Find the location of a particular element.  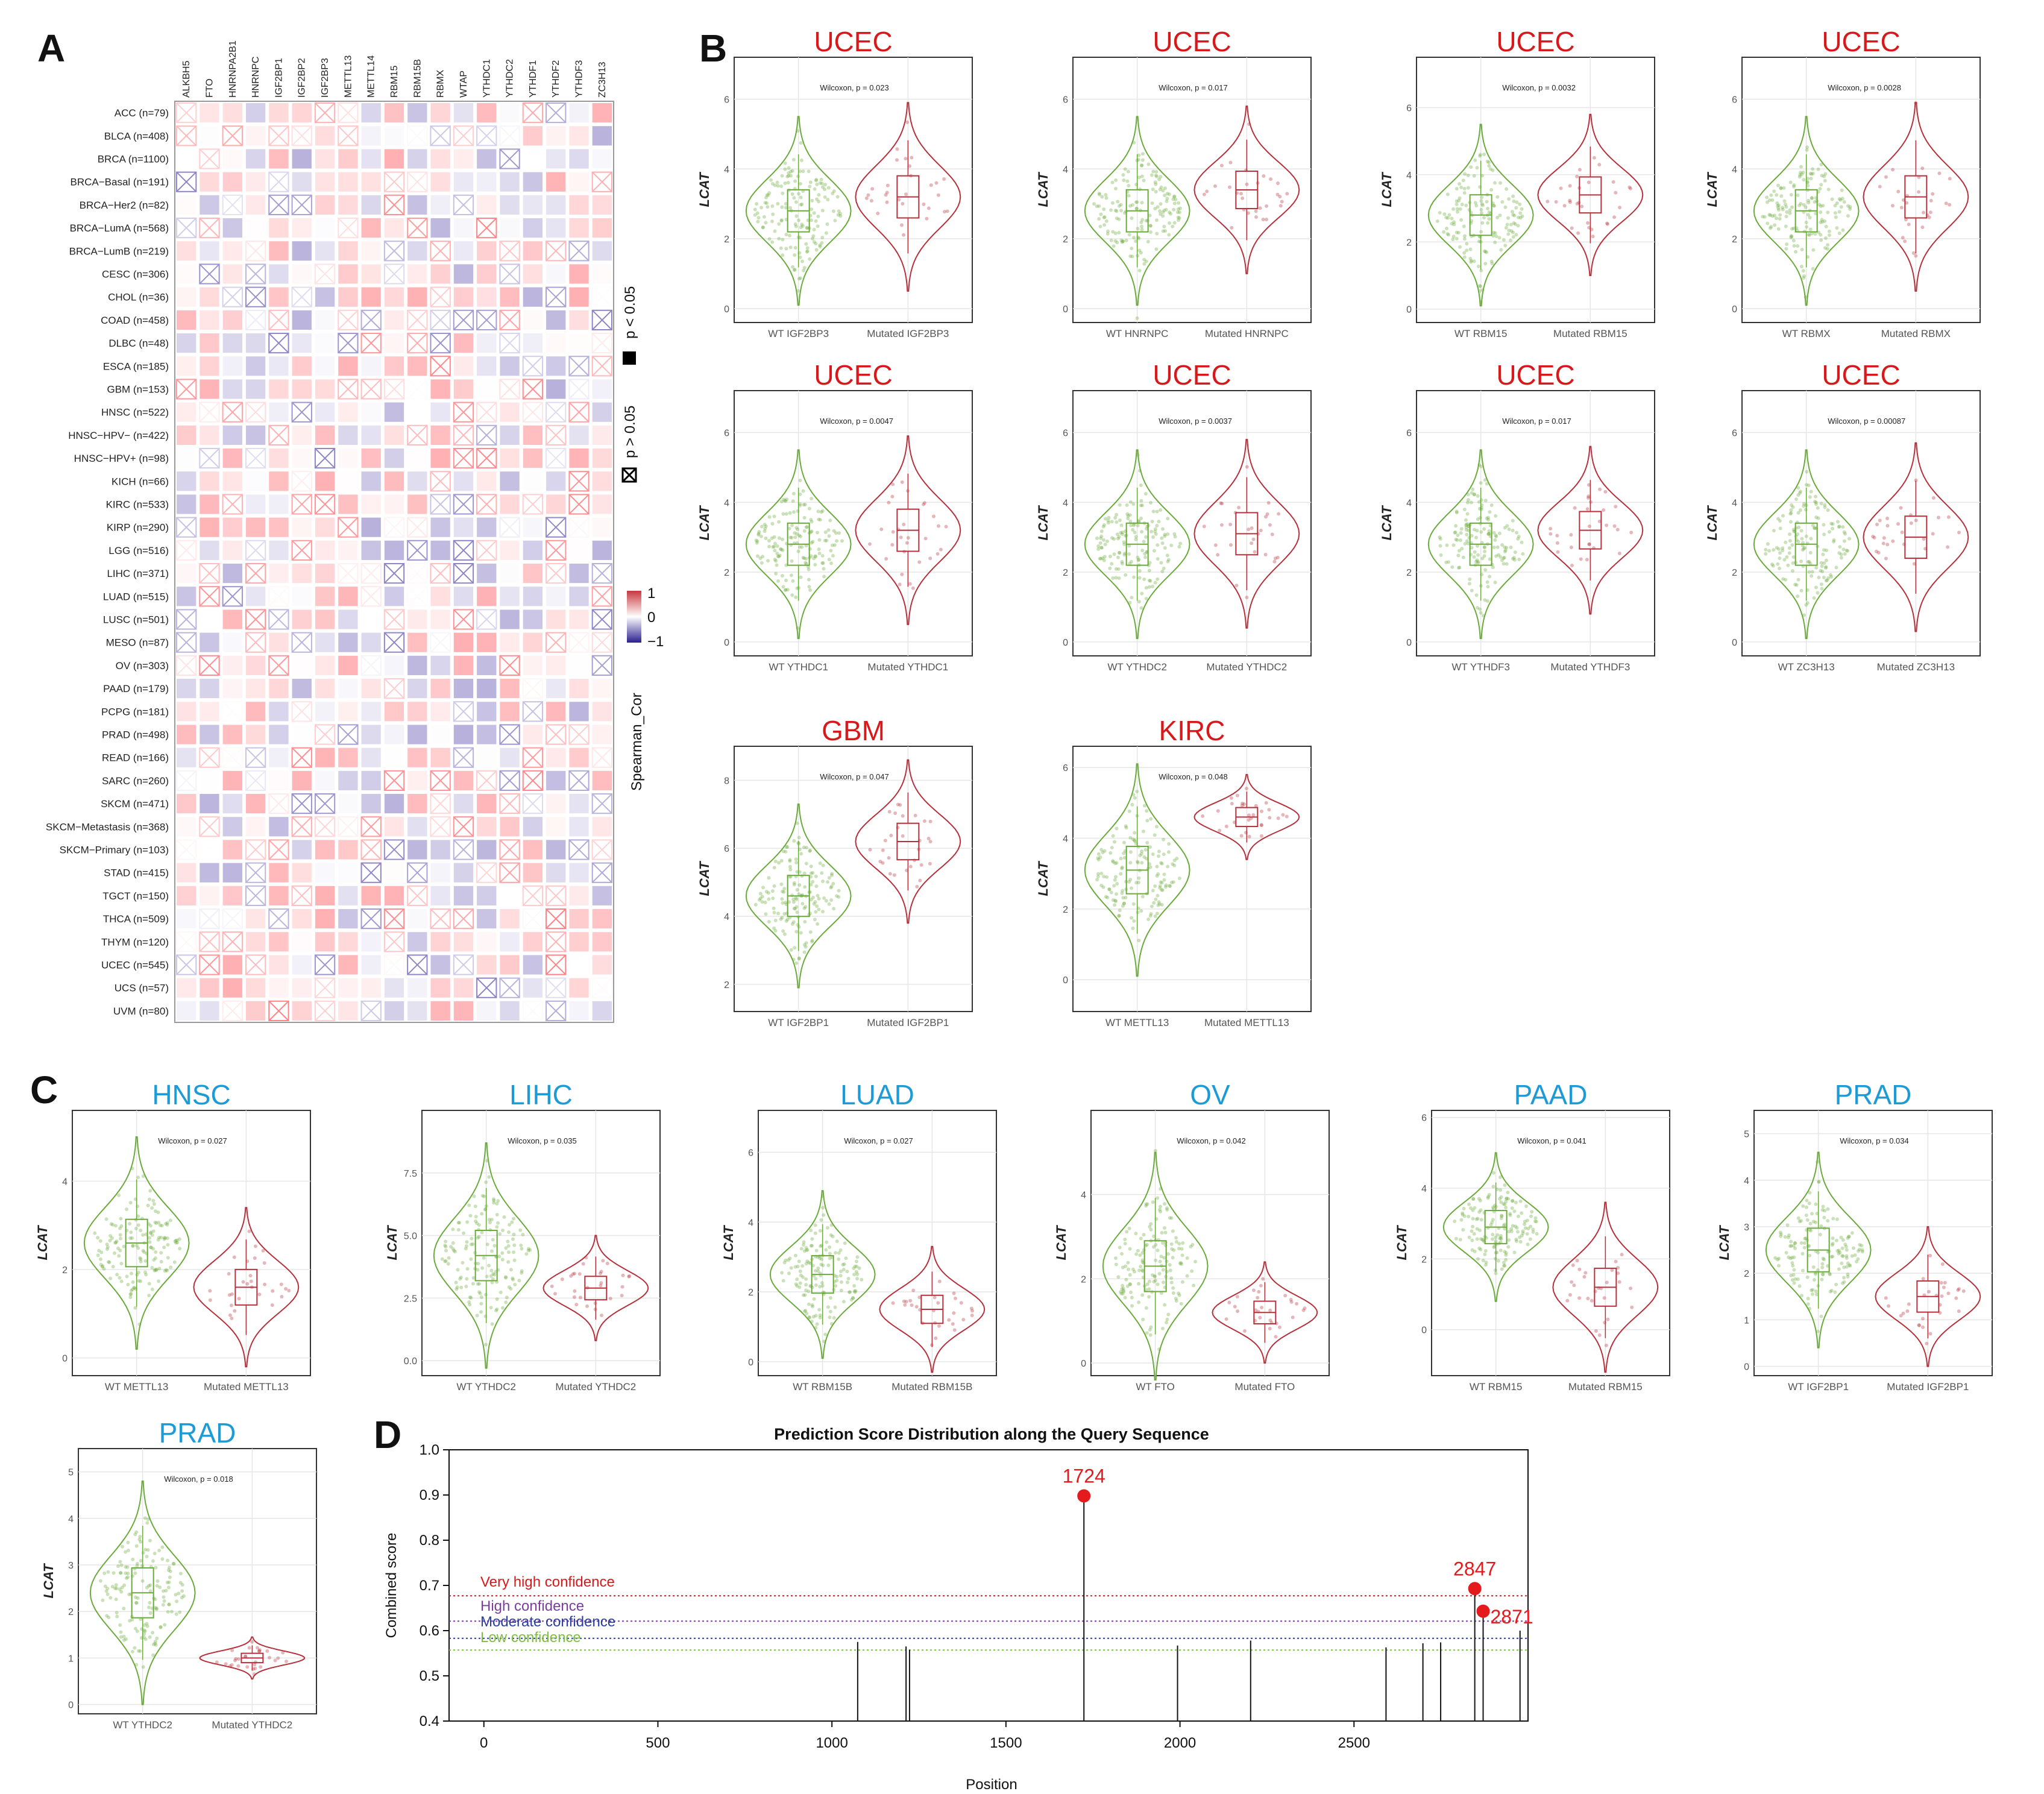

heatmap-col-label: ZC3H13 is located at coordinates (602, 79).